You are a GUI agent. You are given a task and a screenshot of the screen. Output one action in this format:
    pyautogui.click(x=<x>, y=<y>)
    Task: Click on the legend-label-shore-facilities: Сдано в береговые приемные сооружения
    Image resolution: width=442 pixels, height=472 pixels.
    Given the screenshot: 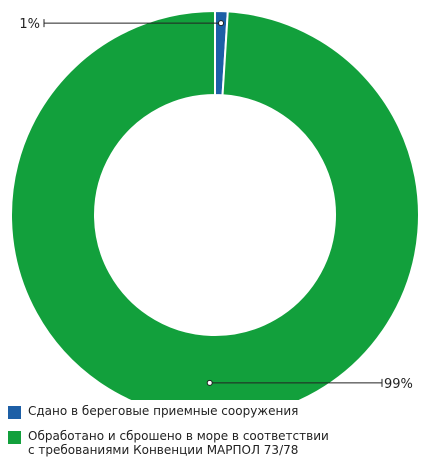 What is the action you would take?
    pyautogui.click(x=163, y=411)
    